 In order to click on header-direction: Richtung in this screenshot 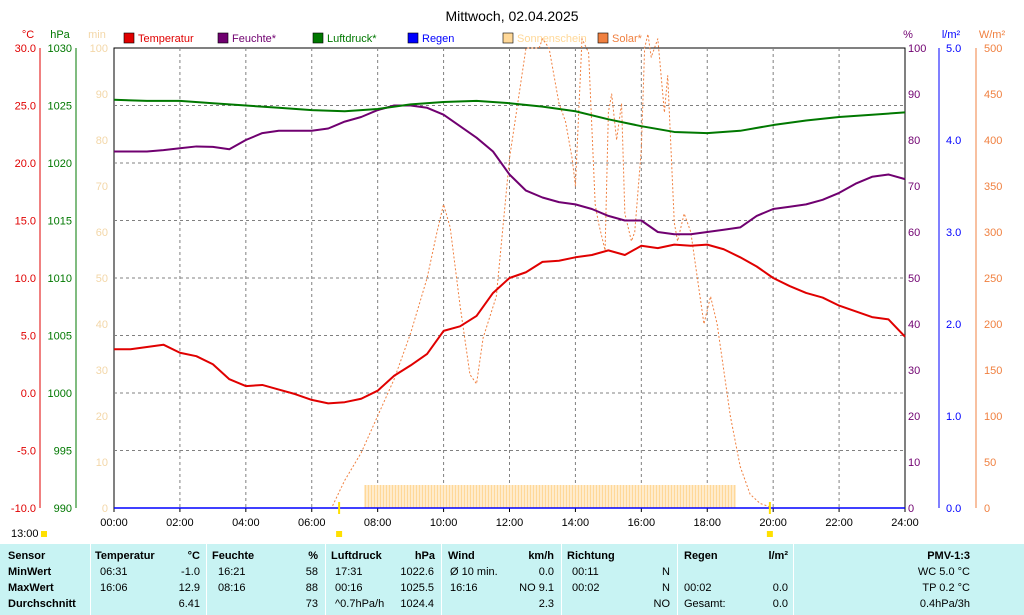, I will do `click(591, 556)`.